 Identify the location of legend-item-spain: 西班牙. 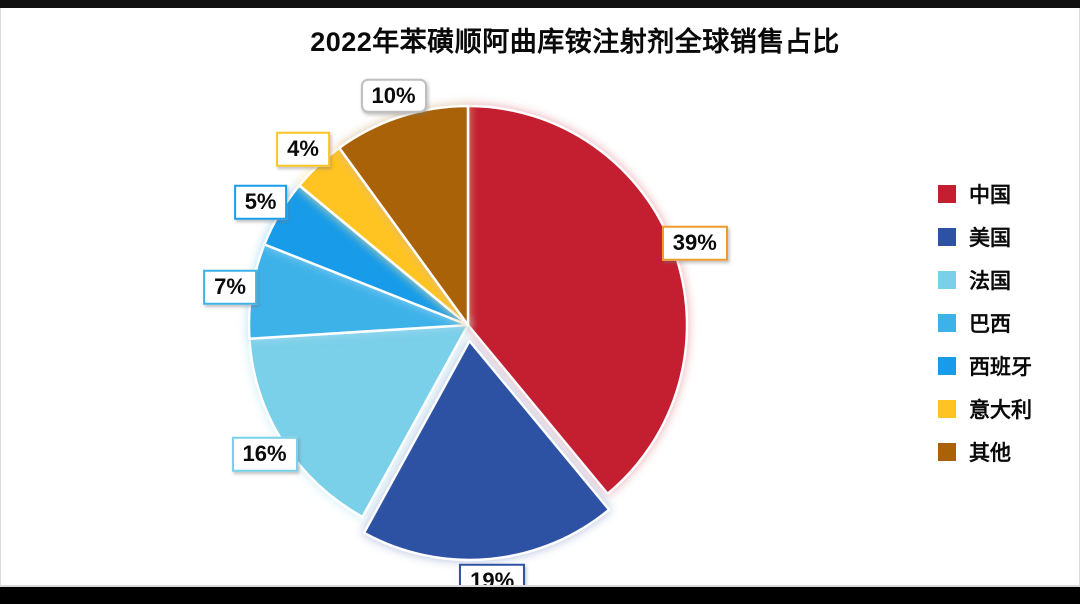
(985, 365).